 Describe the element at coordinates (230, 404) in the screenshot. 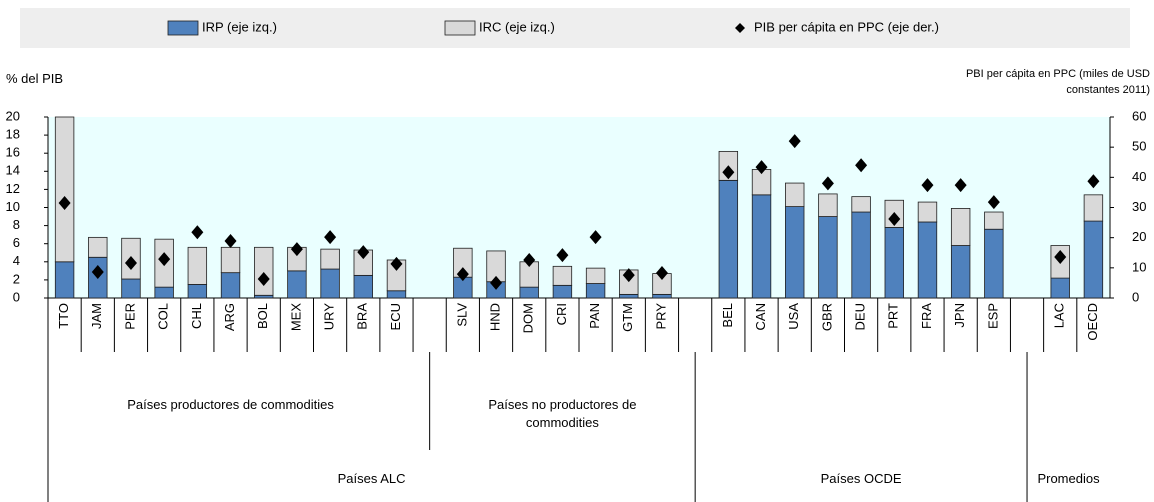

I see `group-label: Países productores de commodities` at that location.